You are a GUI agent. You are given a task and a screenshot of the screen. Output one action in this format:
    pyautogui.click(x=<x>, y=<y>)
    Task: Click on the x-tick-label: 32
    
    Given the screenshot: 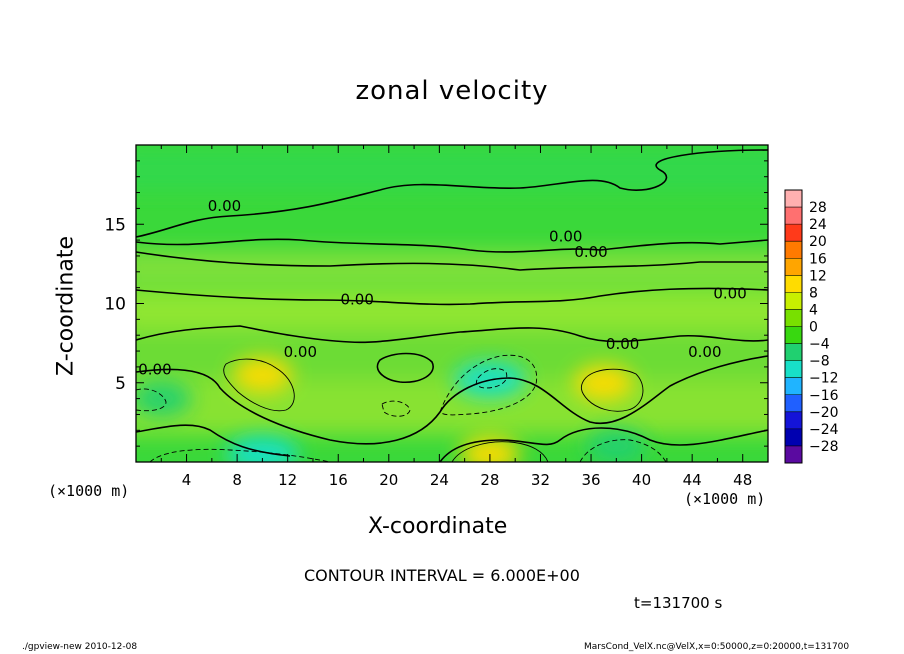 What is the action you would take?
    pyautogui.click(x=540, y=480)
    